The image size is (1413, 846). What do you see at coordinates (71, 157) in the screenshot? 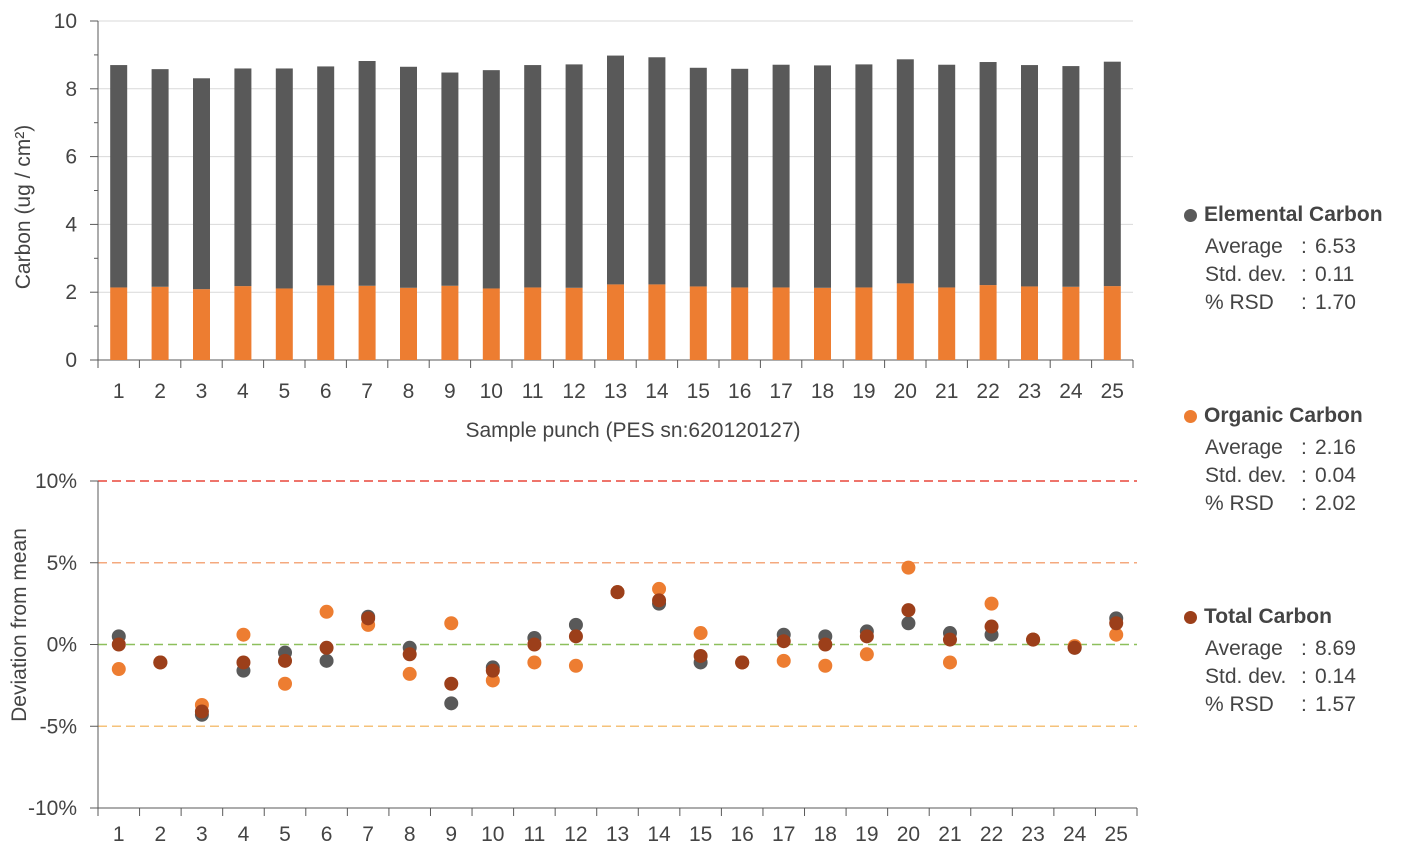
I see `y-tick-label: 6` at bounding box center [71, 157].